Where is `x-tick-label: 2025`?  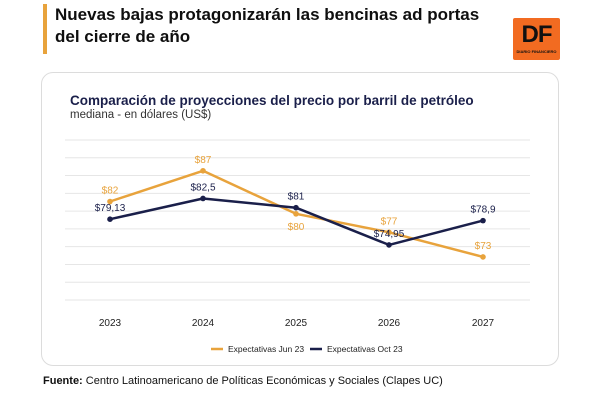
x-tick-label: 2025 is located at coordinates (296, 323).